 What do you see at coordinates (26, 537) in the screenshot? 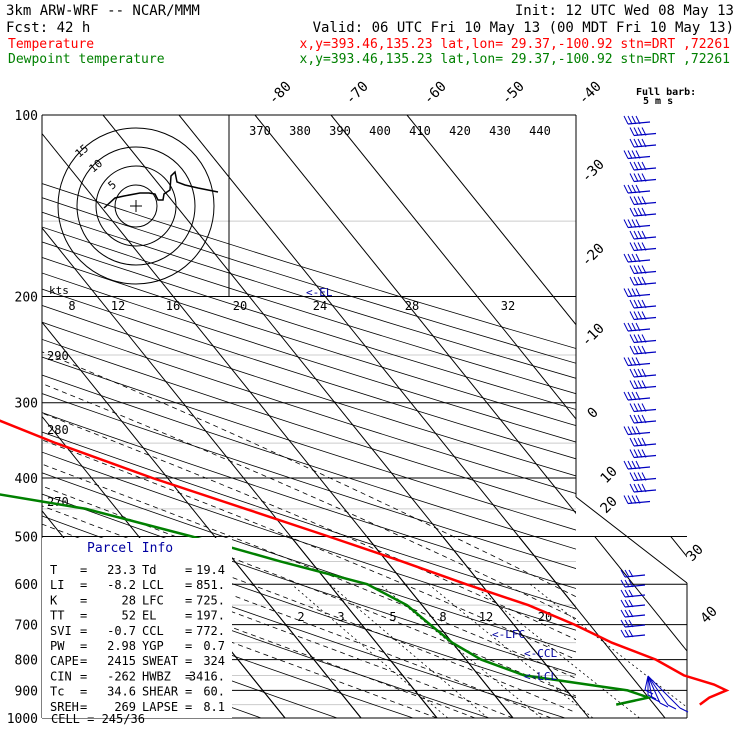
I see `pressure-label: 500` at bounding box center [26, 537].